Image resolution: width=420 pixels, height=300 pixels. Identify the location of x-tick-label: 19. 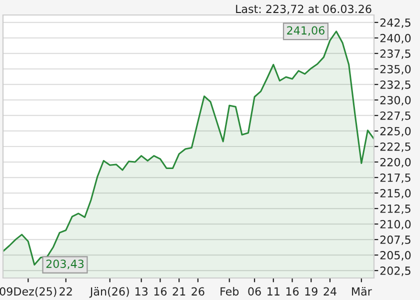
(311, 291).